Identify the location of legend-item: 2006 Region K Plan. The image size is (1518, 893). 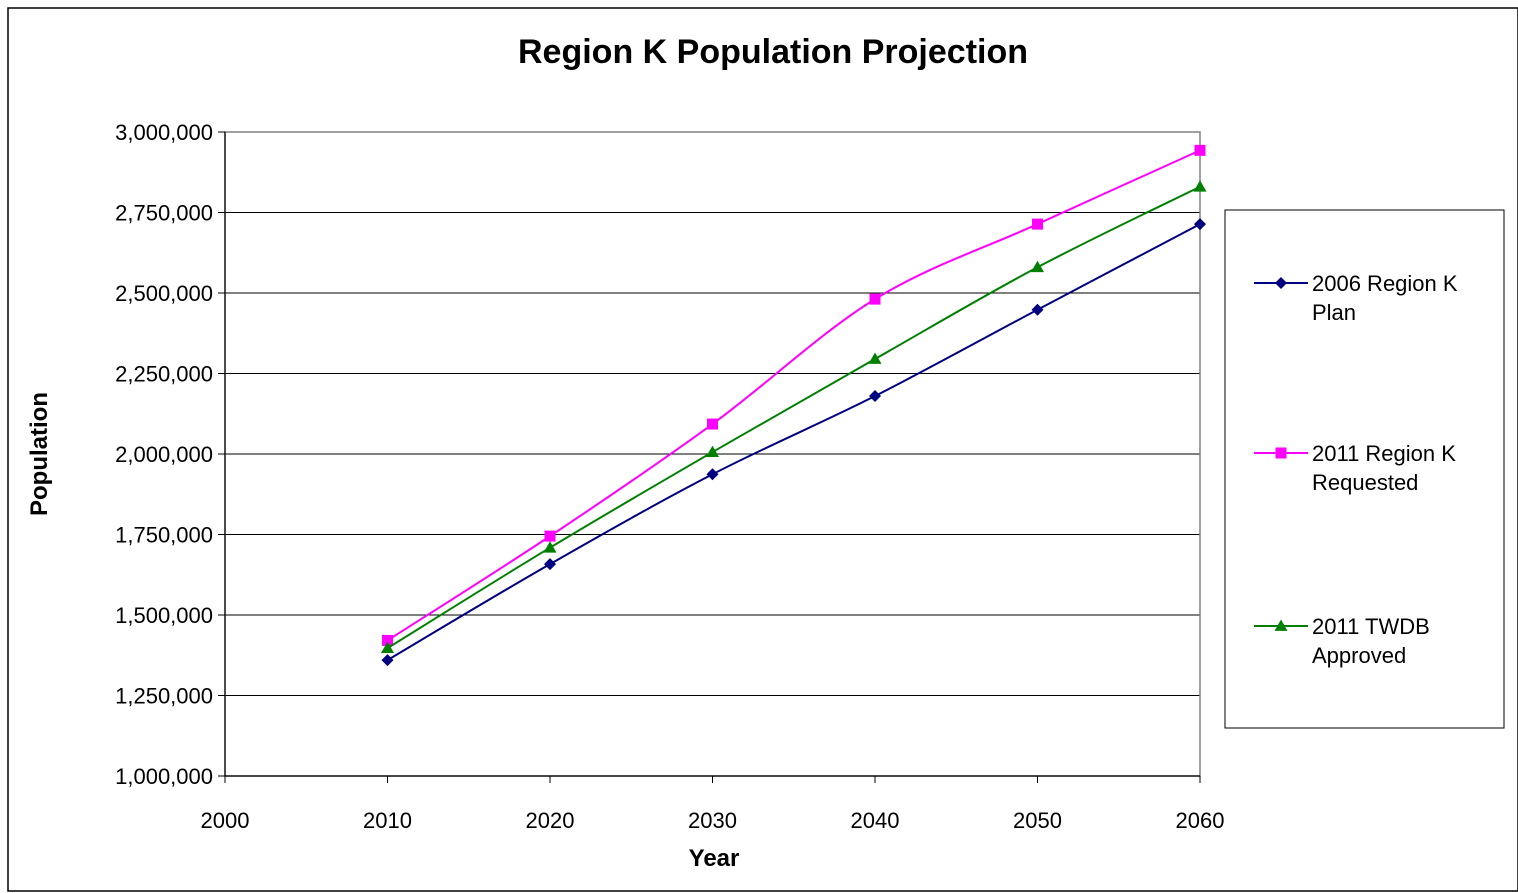
(1356, 298).